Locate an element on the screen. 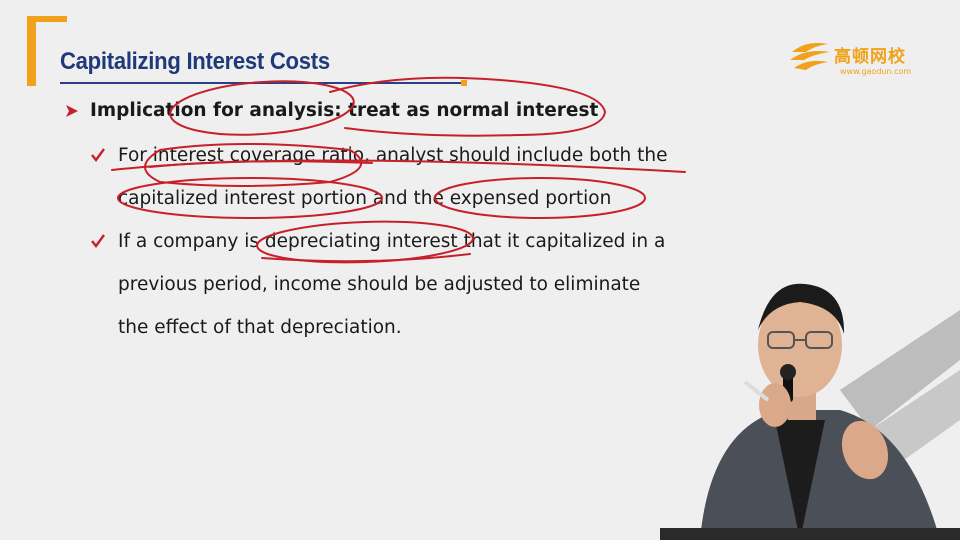 The image size is (960, 540). gaodun-logo: 高顿网校 www.gaodun.com is located at coordinates (858, 60).